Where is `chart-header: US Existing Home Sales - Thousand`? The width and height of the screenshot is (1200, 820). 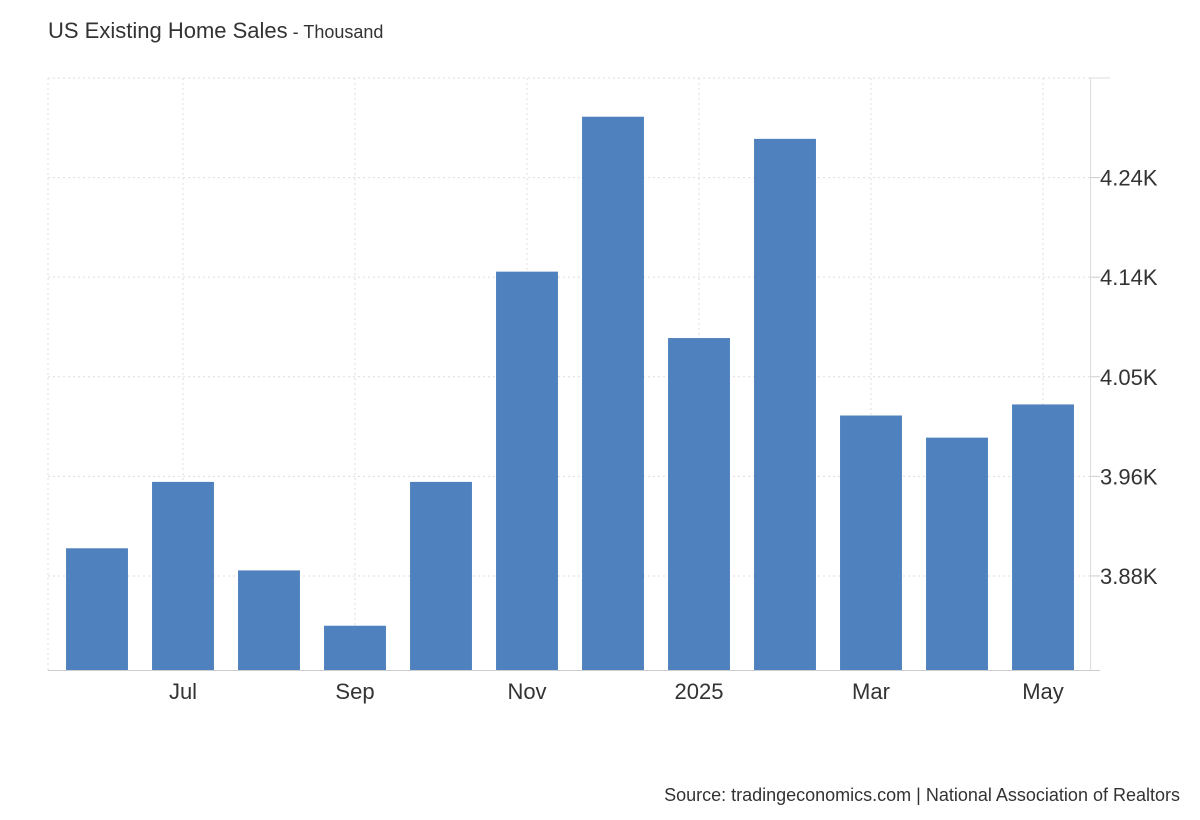 chart-header: US Existing Home Sales - Thousand is located at coordinates (215, 31).